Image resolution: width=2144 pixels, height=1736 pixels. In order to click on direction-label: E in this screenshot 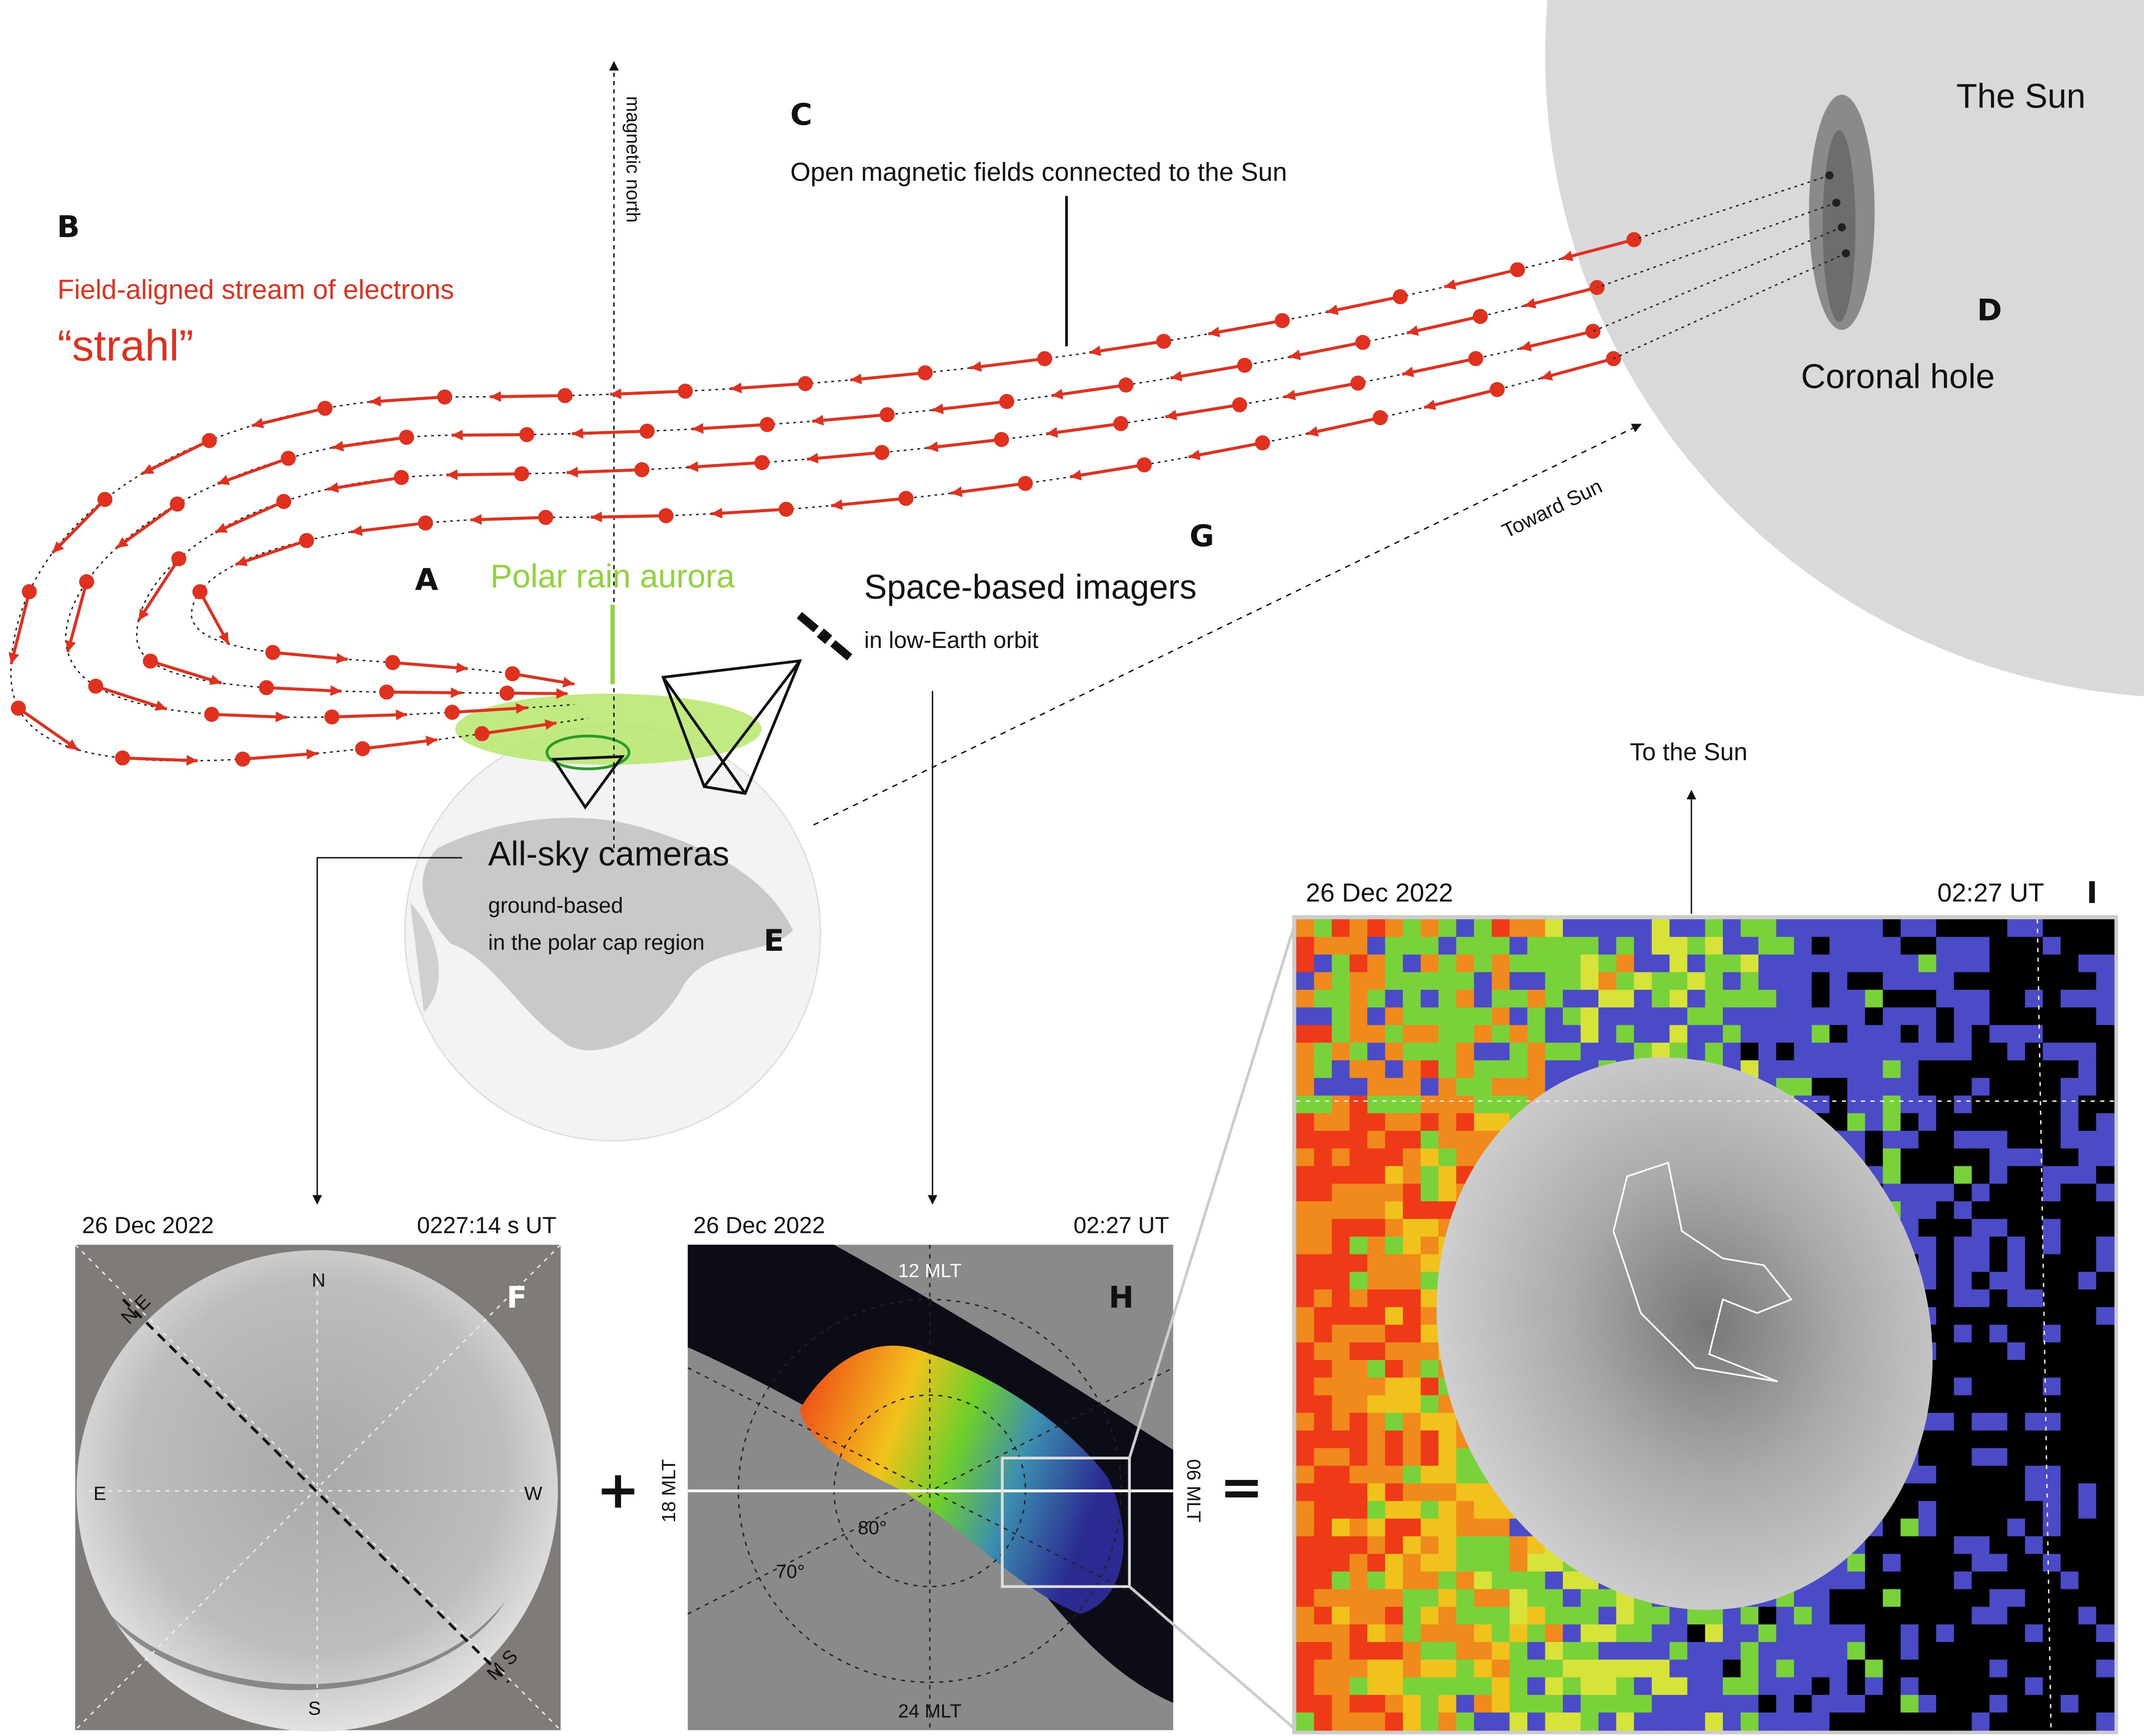, I will do `click(100, 1493)`.